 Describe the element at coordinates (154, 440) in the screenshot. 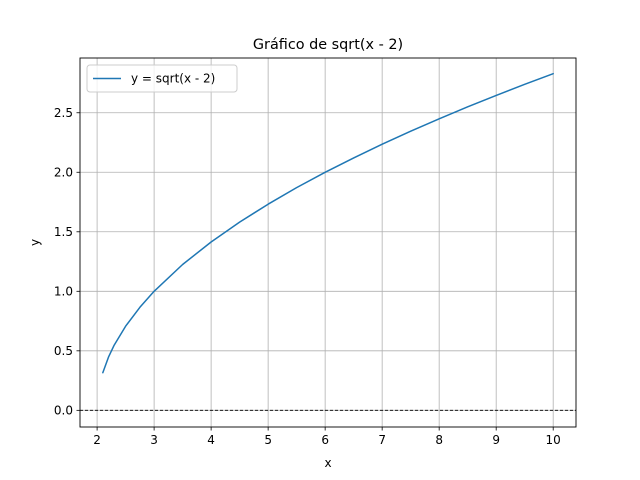

I see `x-tick-label: 3` at that location.